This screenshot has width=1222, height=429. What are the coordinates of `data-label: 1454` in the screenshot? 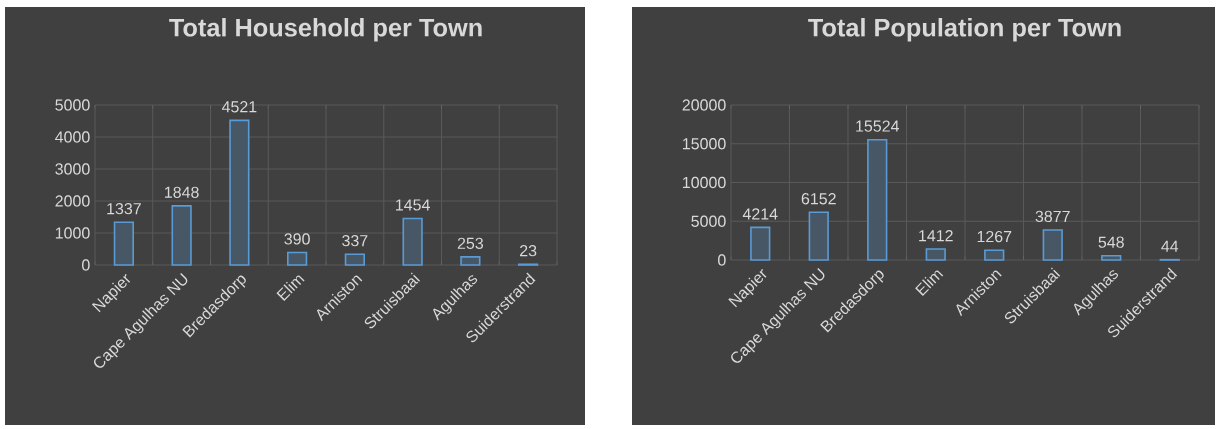 It's located at (413, 205).